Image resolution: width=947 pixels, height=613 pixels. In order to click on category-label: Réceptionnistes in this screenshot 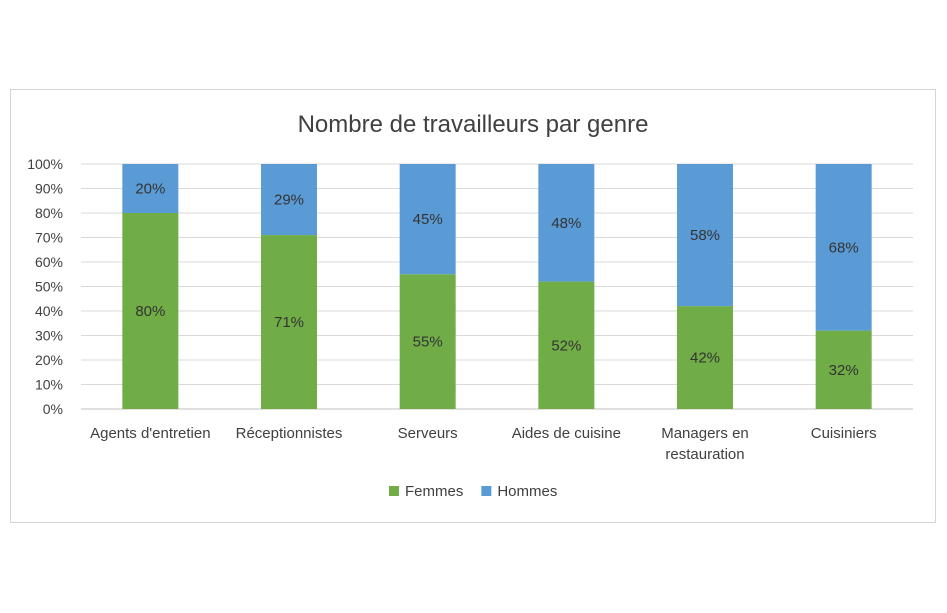, I will do `click(289, 433)`.